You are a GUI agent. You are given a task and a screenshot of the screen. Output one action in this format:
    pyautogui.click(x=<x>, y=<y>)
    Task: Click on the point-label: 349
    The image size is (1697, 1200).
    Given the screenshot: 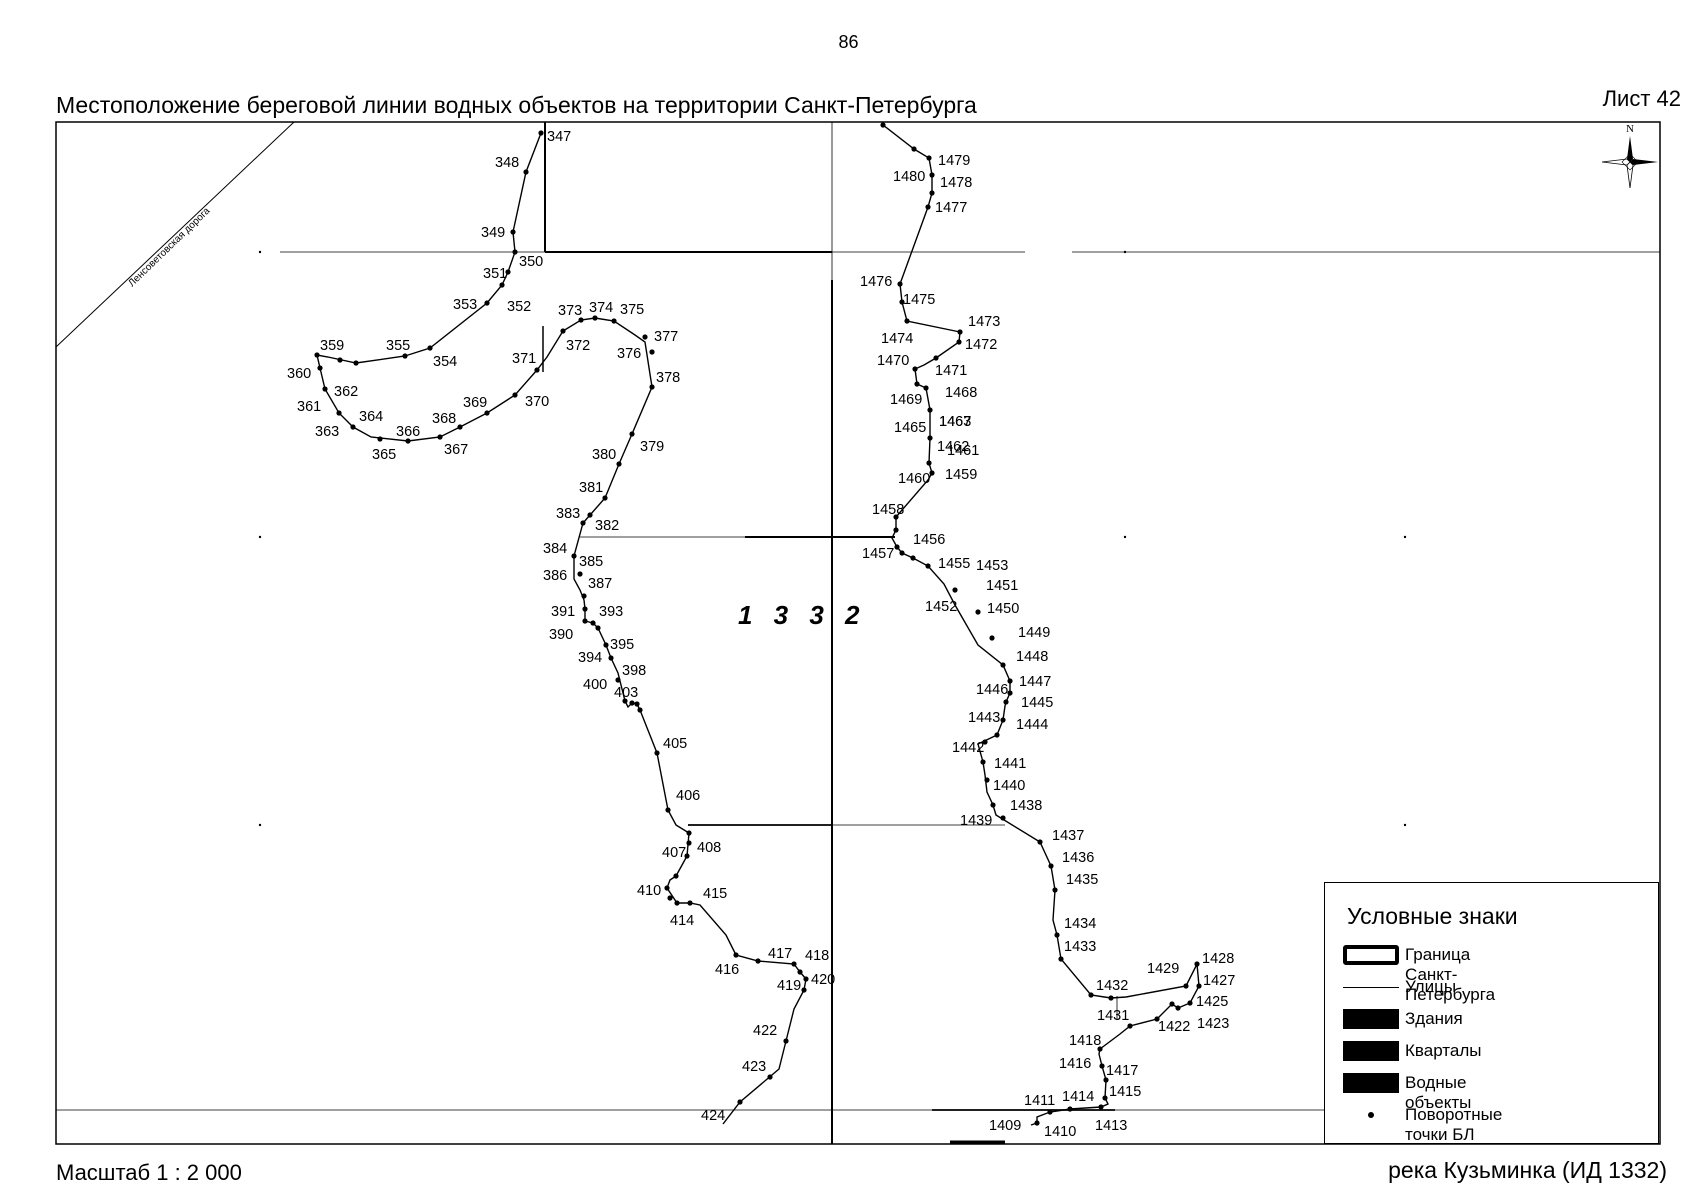 What is the action you would take?
    pyautogui.click(x=493, y=233)
    